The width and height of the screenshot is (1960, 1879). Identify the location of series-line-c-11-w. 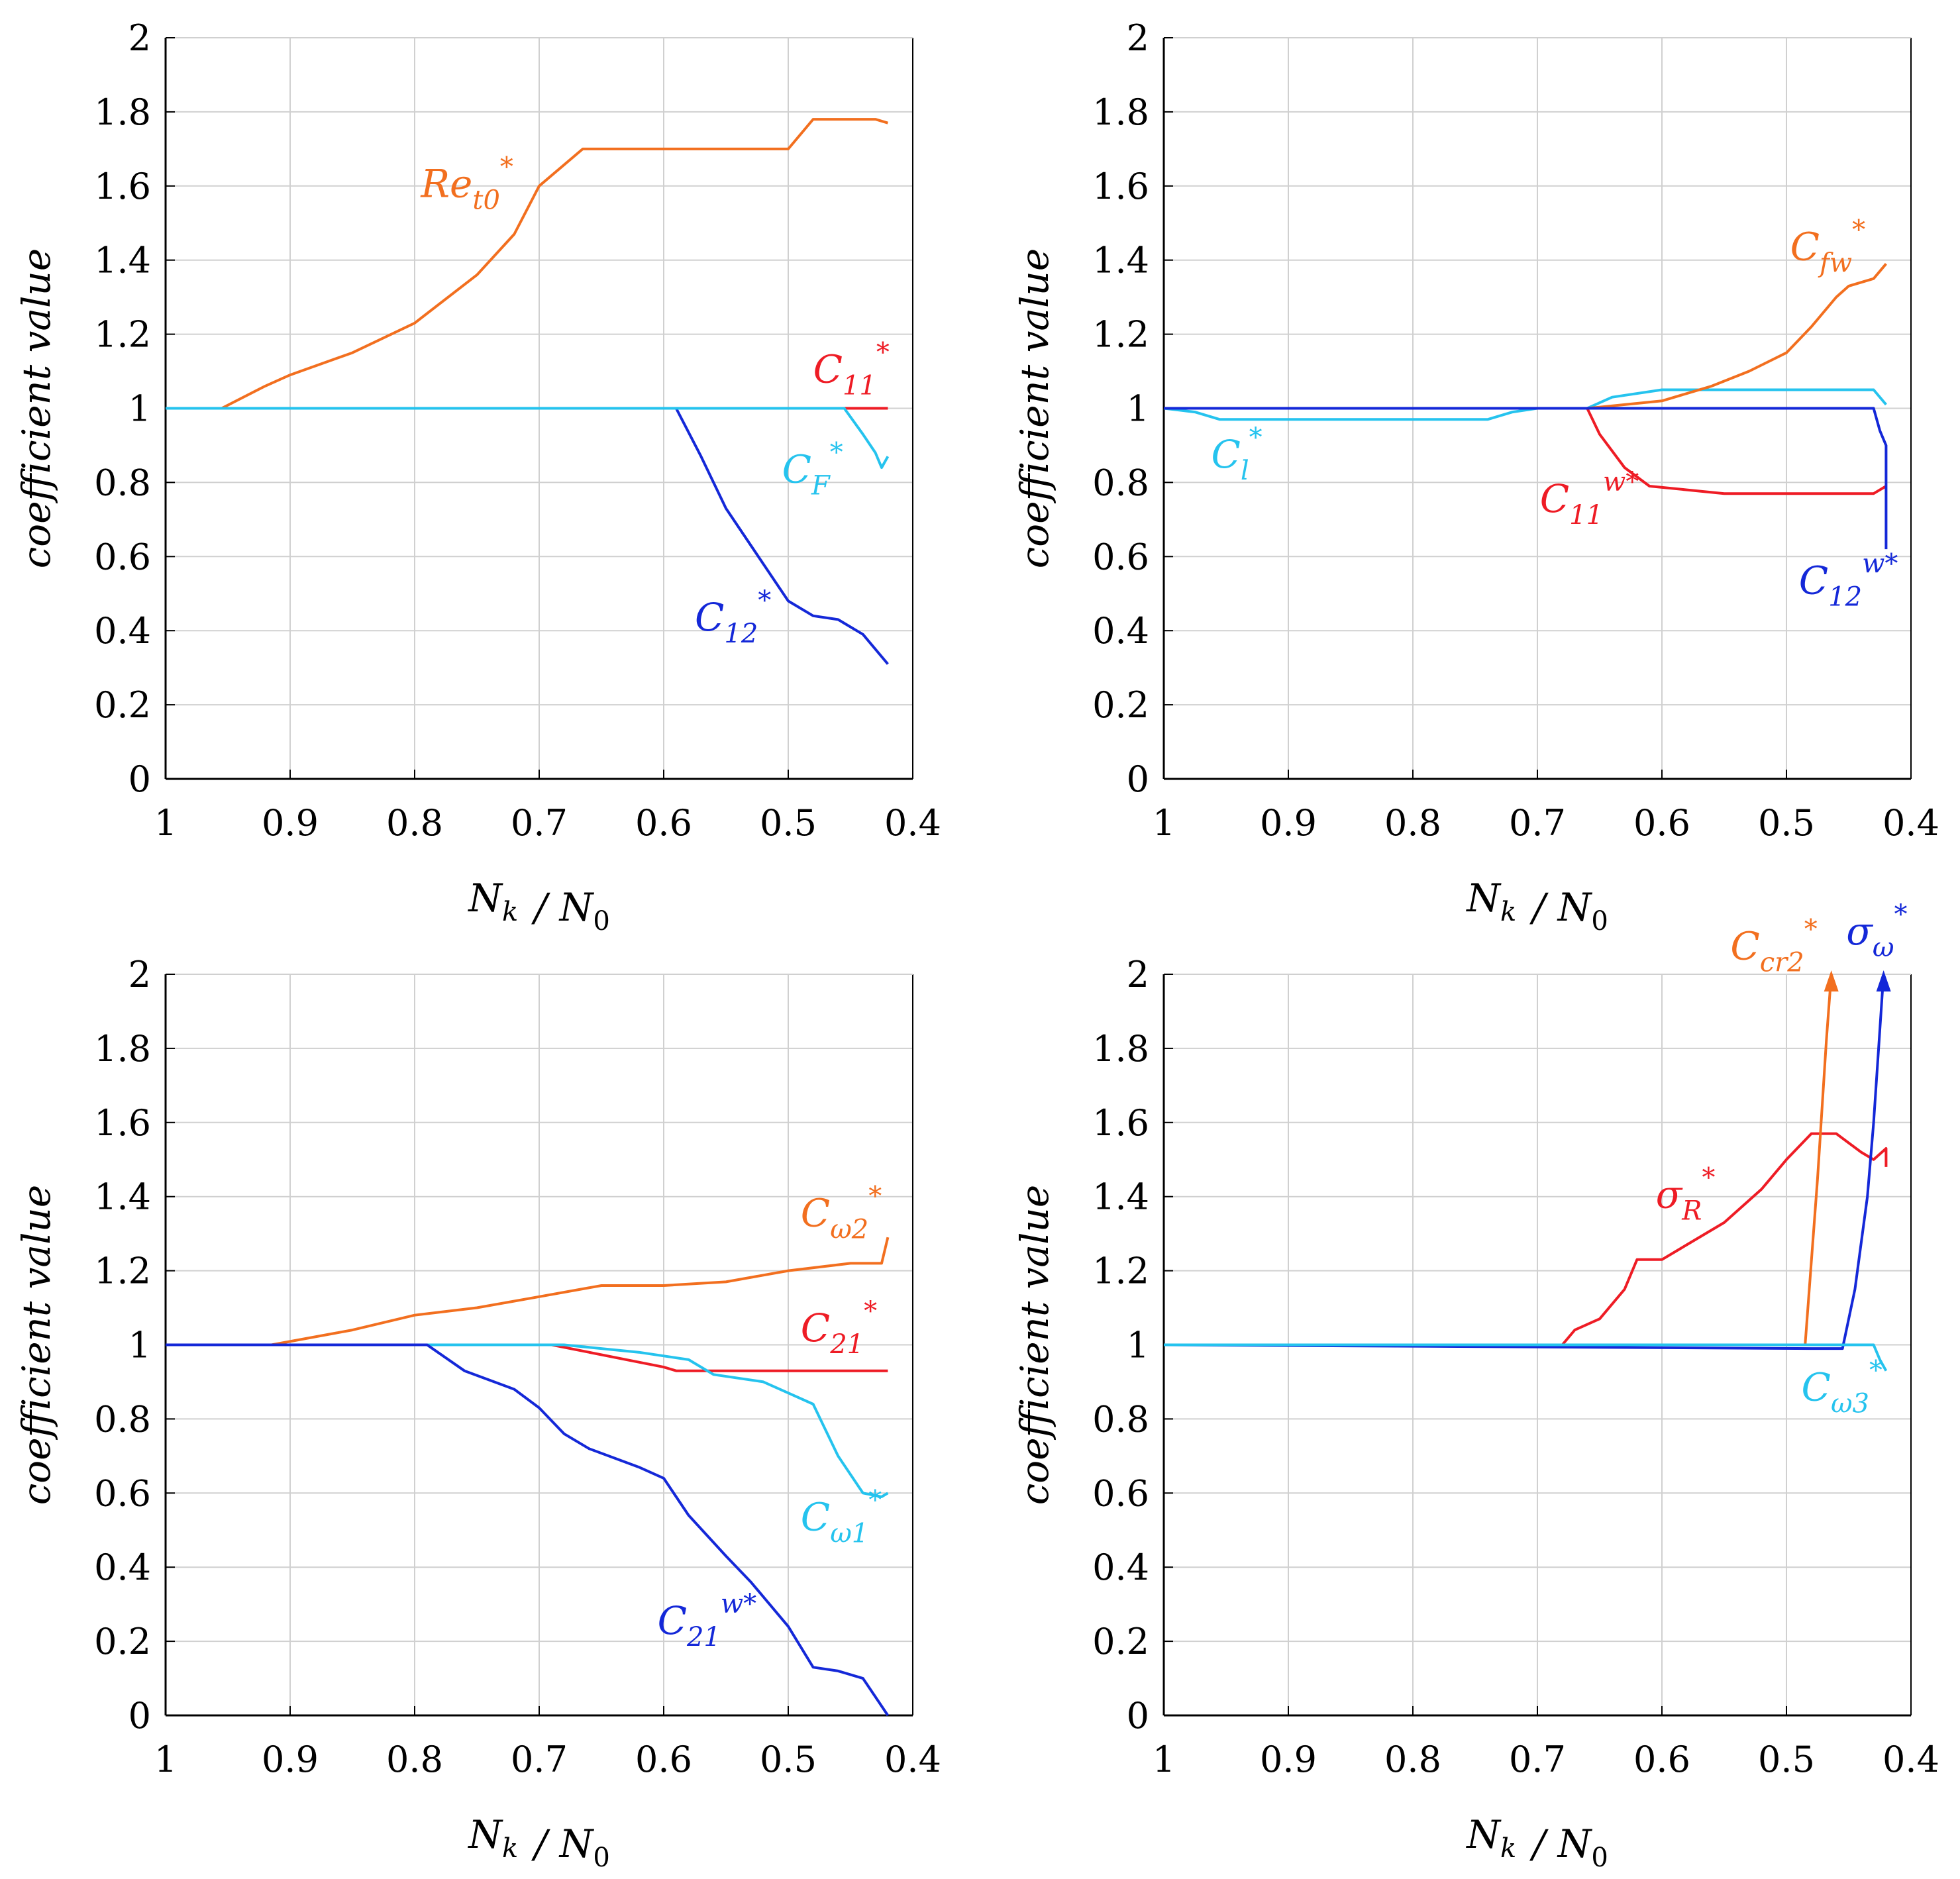
(1525, 451).